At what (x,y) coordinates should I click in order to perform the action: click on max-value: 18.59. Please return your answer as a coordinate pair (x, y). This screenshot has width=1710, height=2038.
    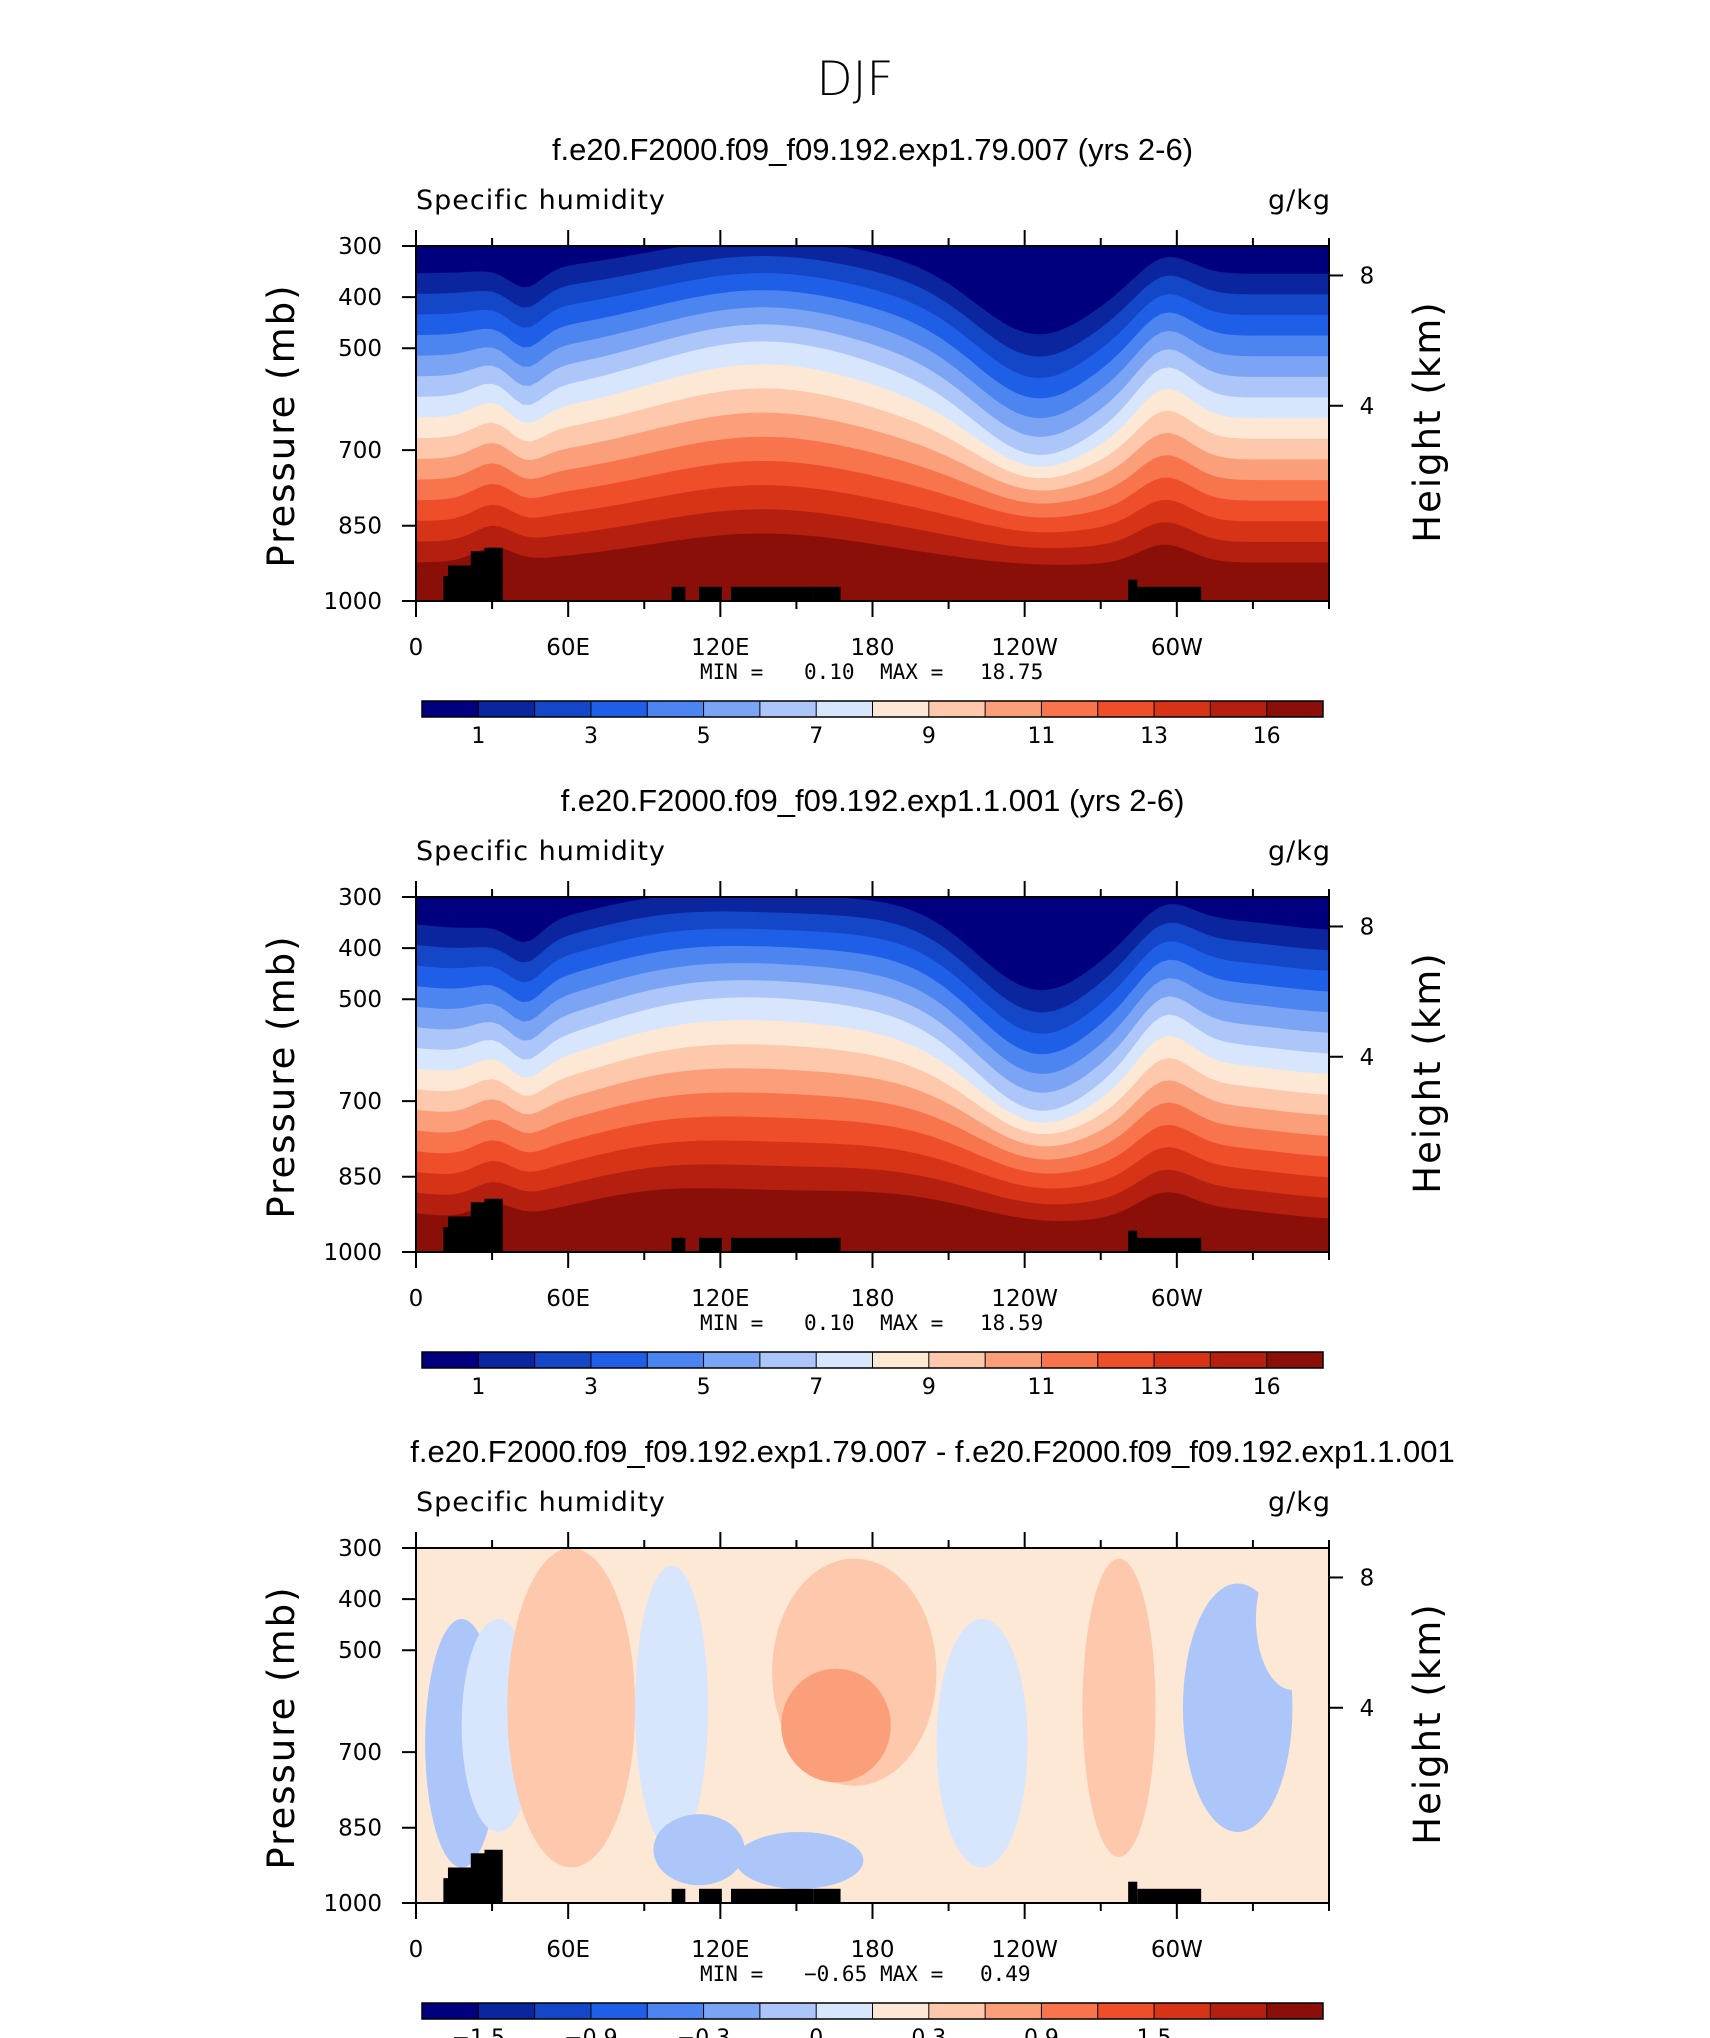
    Looking at the image, I should click on (1011, 1323).